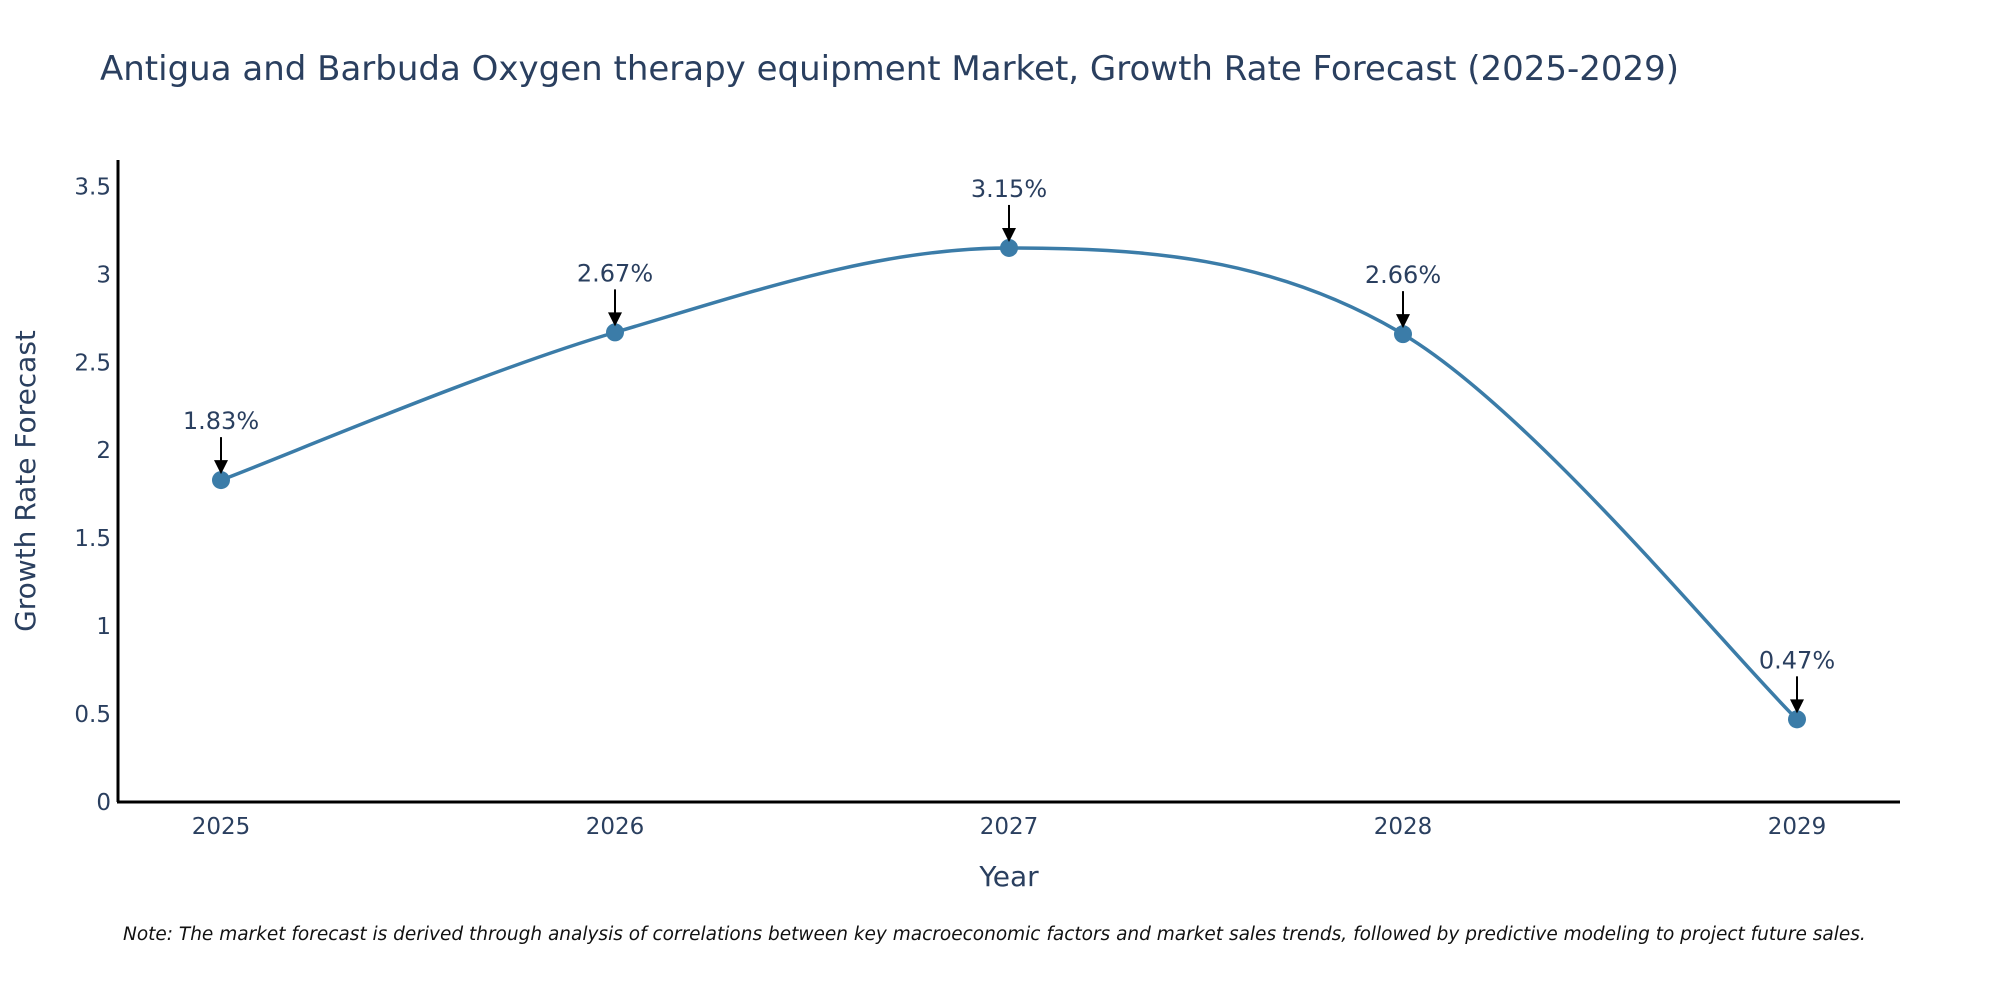  What do you see at coordinates (221, 827) in the screenshot?
I see `x-tick-label: 2025` at bounding box center [221, 827].